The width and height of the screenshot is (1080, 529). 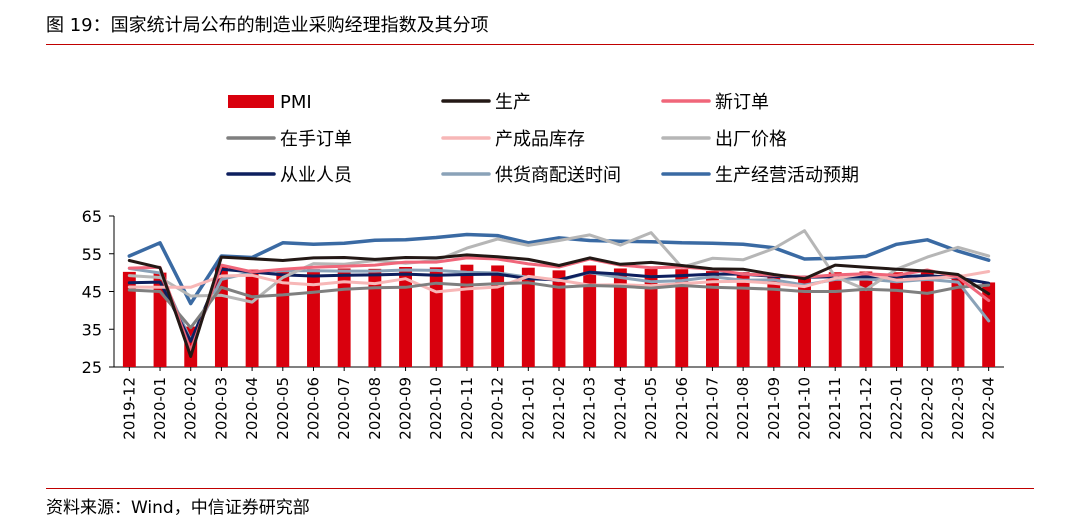 What do you see at coordinates (620, 408) in the screenshot?
I see `x-tick-label: 2021-04` at bounding box center [620, 408].